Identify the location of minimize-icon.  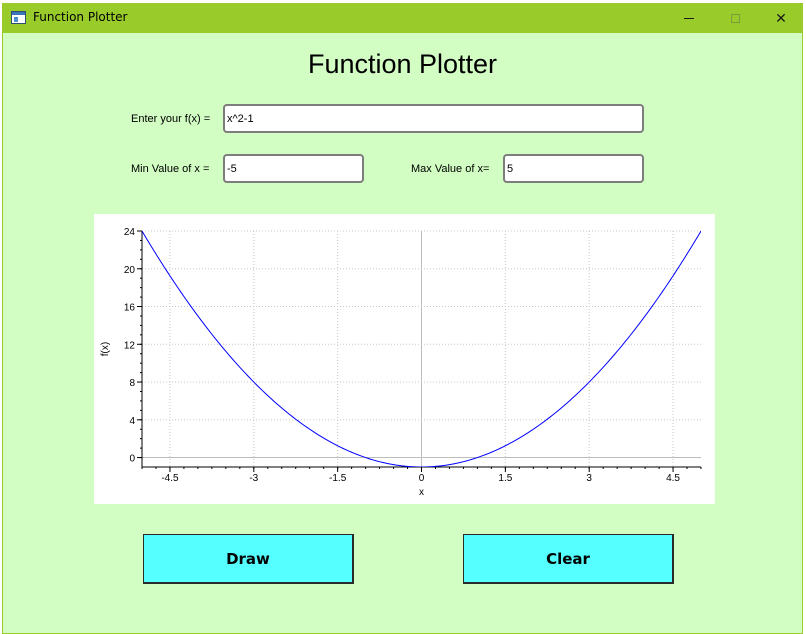
(689, 18).